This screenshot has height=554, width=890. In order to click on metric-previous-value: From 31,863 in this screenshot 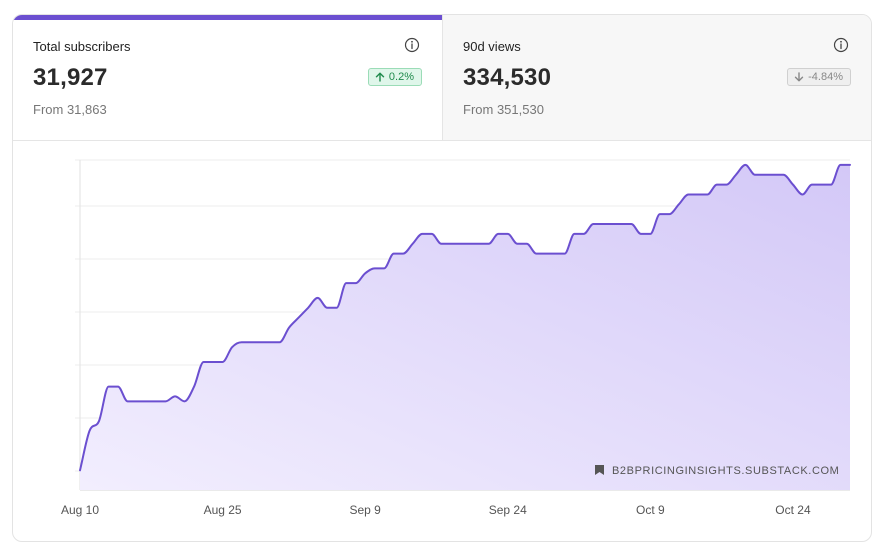, I will do `click(70, 109)`.